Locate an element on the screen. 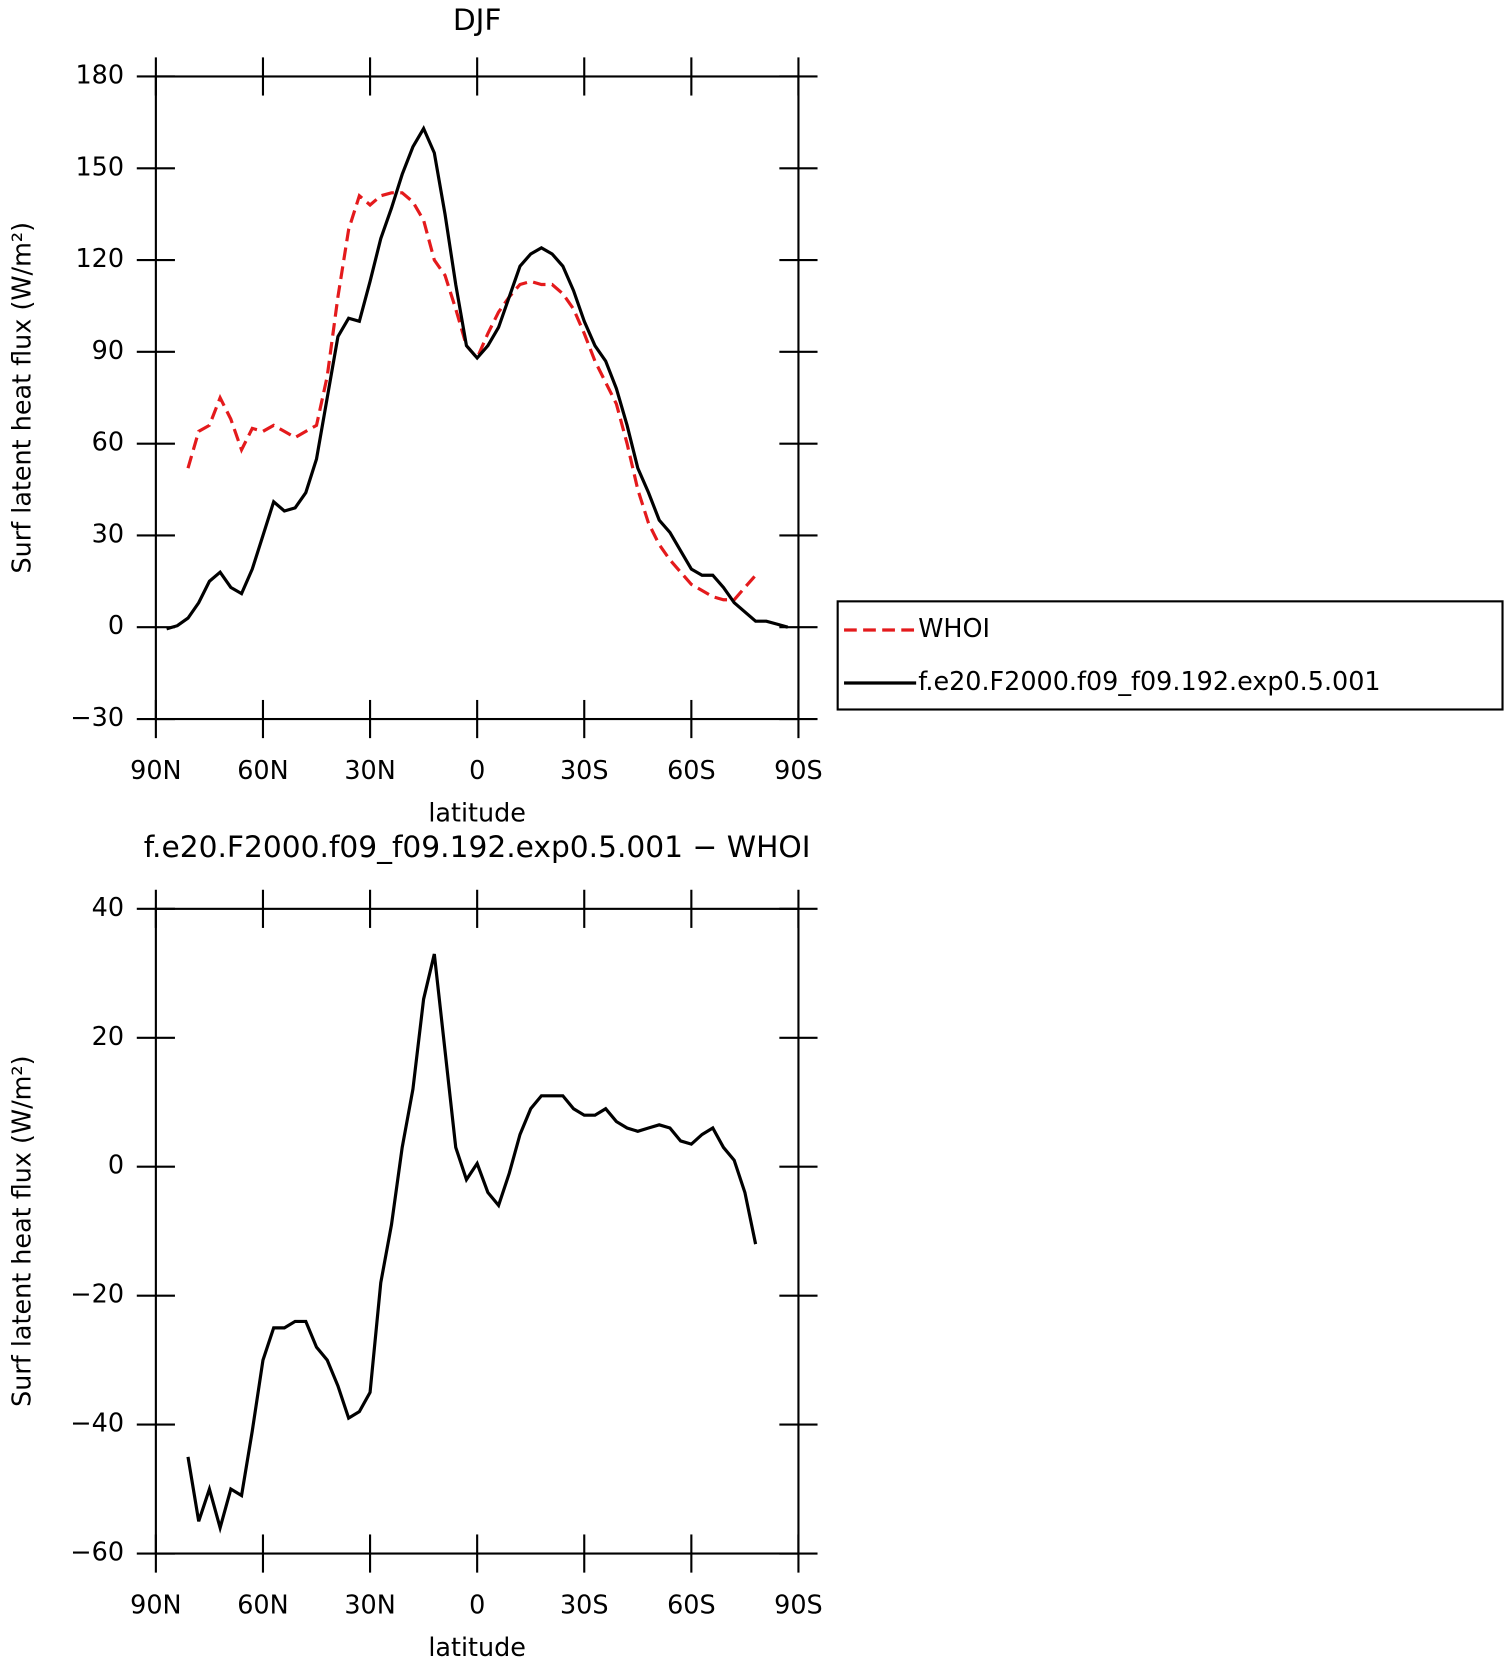  y-tick-label: −30 is located at coordinates (97, 717).